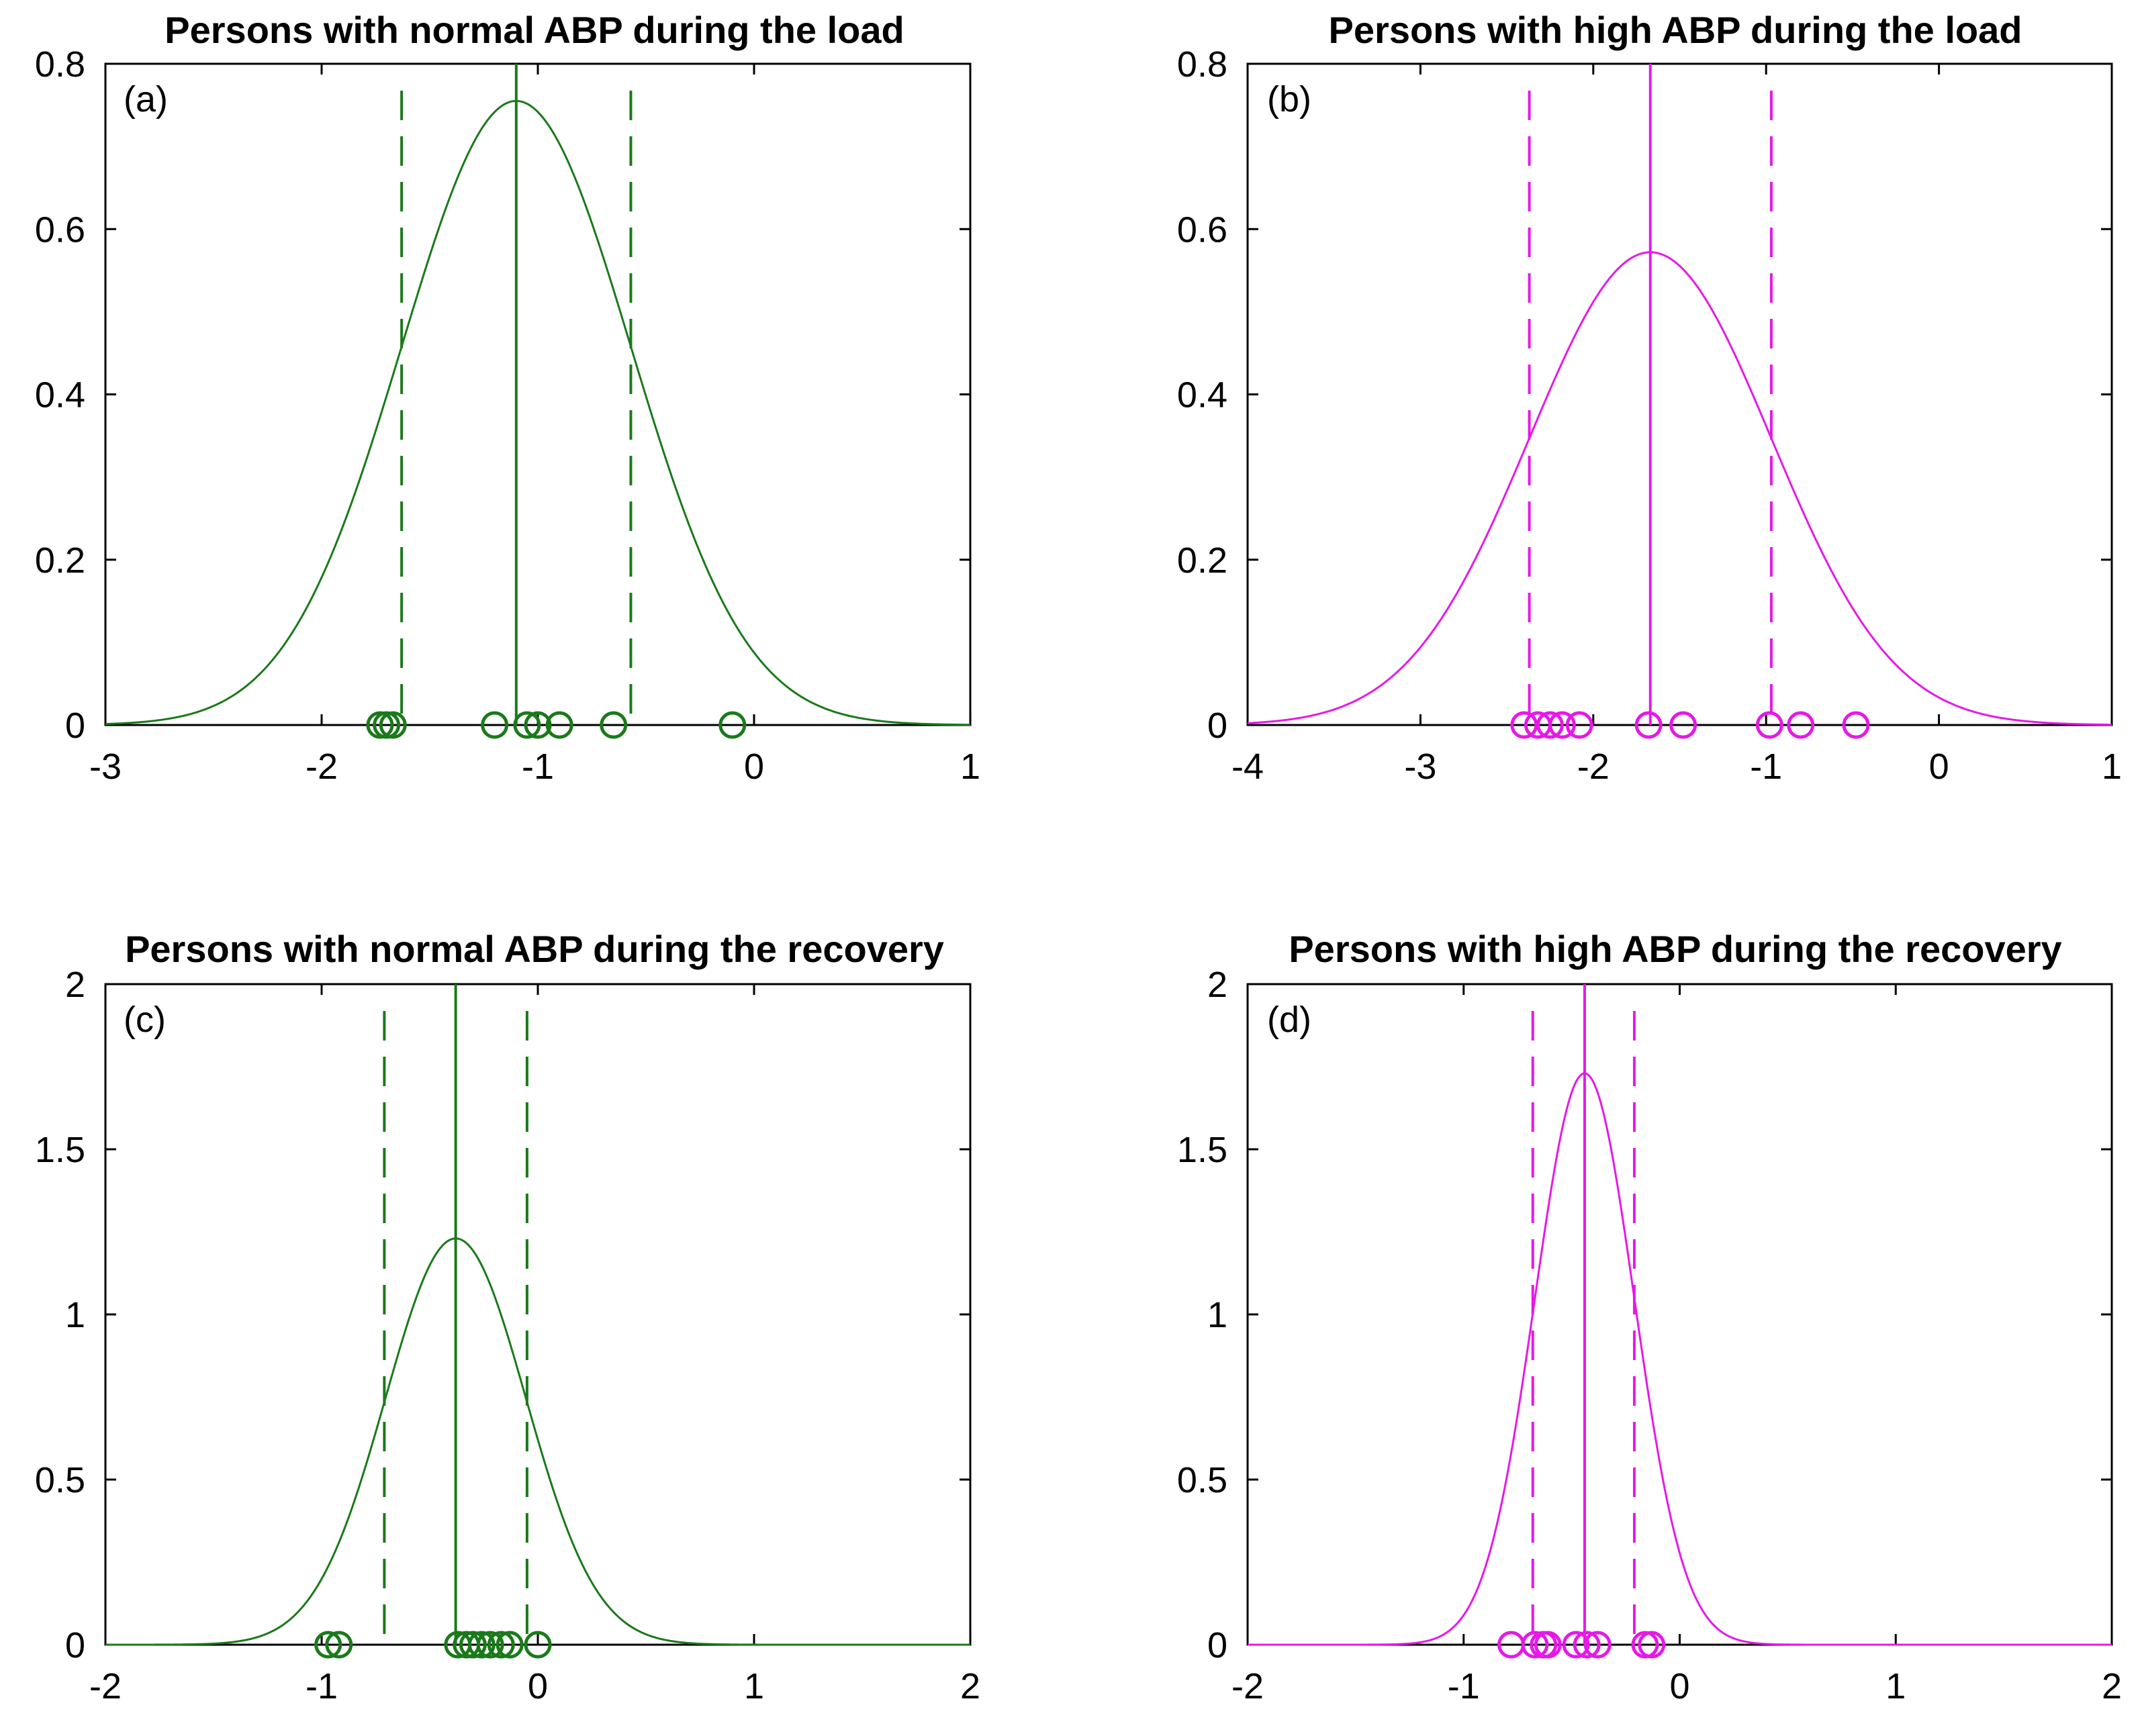 The image size is (2142, 1736). What do you see at coordinates (1675, 30) in the screenshot?
I see `chart-title: Persons with high ABP during the load` at bounding box center [1675, 30].